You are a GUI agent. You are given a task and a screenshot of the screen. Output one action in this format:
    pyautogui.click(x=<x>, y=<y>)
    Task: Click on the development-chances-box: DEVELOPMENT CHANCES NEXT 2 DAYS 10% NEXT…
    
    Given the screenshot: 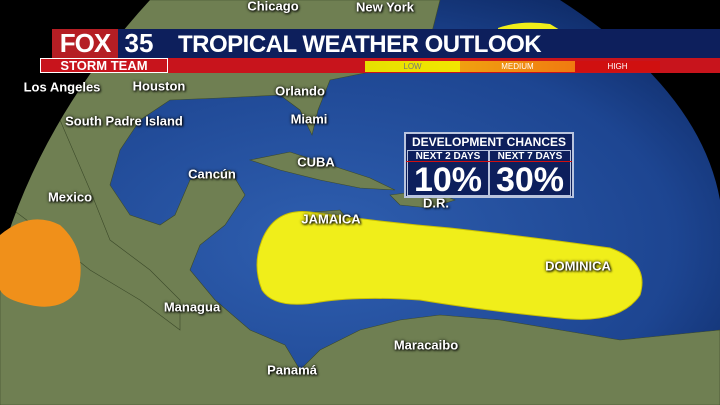 What is the action you would take?
    pyautogui.click(x=489, y=165)
    